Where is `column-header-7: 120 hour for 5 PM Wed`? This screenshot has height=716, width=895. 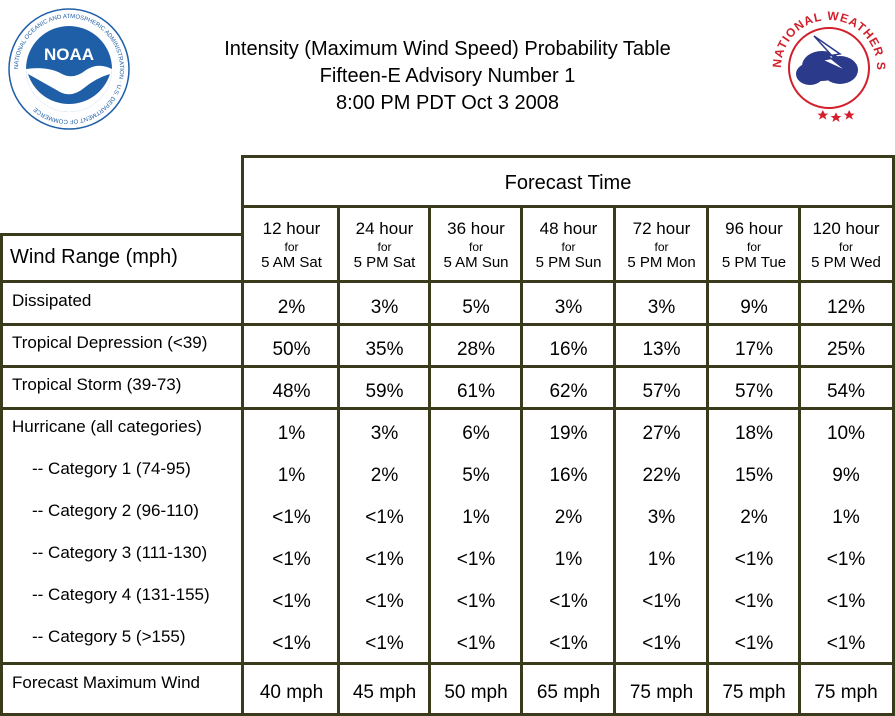 column-header-7: 120 hour for 5 PM Wed is located at coordinates (846, 244).